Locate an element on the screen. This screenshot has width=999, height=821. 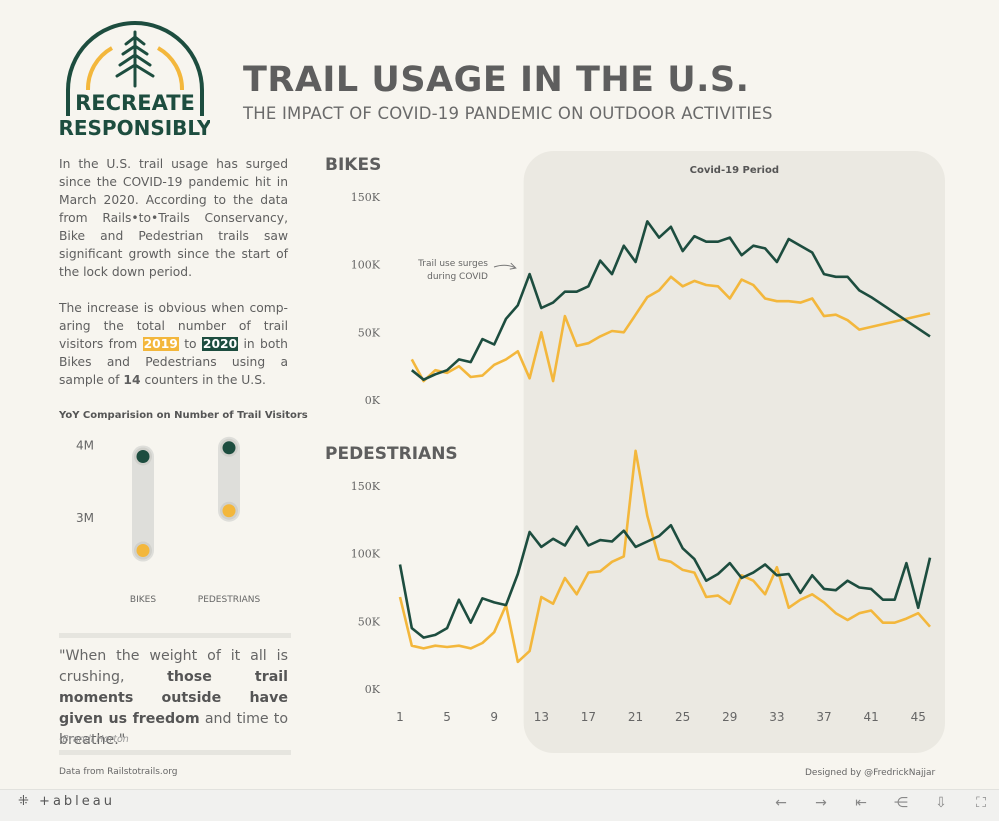
bikes-ytick-2: 100K is located at coordinates (366, 265).